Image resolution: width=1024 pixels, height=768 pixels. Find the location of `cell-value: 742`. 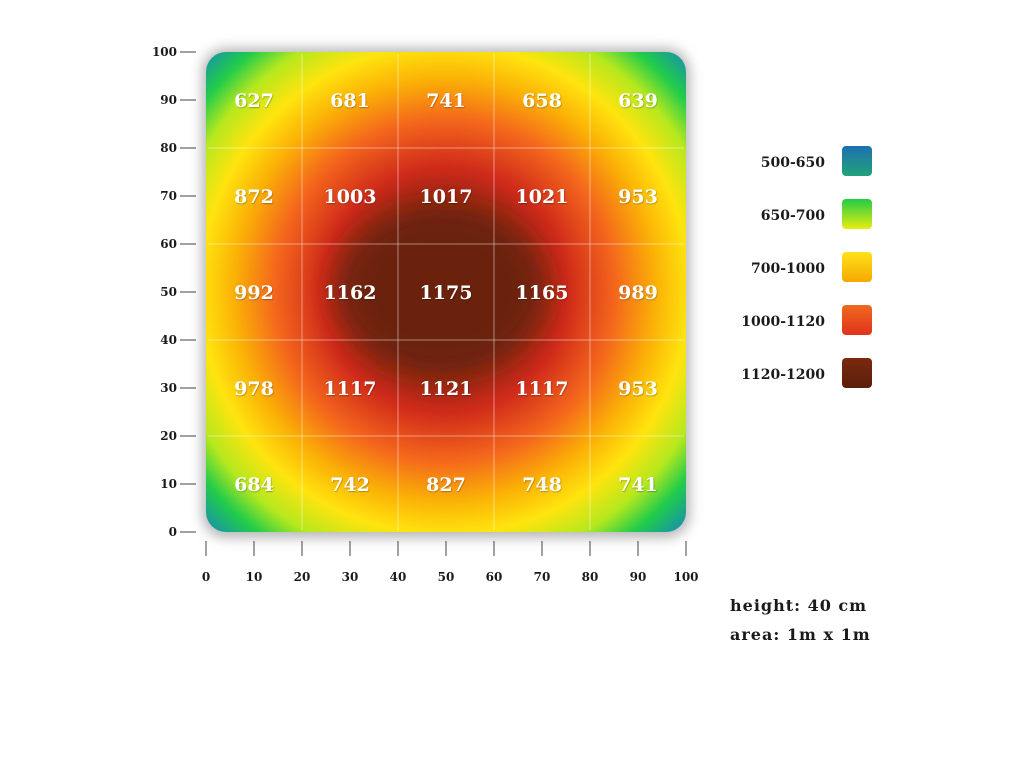

cell-value: 742 is located at coordinates (350, 485).